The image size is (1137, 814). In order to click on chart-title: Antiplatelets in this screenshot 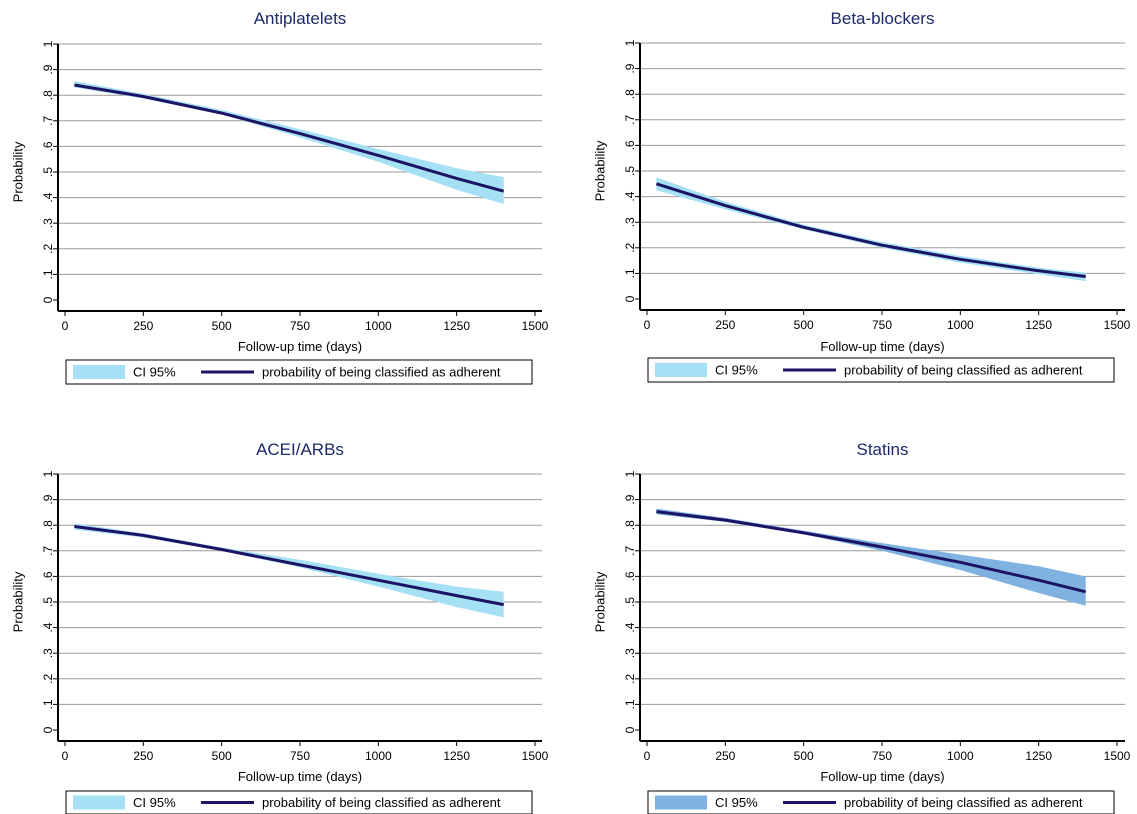, I will do `click(300, 18)`.